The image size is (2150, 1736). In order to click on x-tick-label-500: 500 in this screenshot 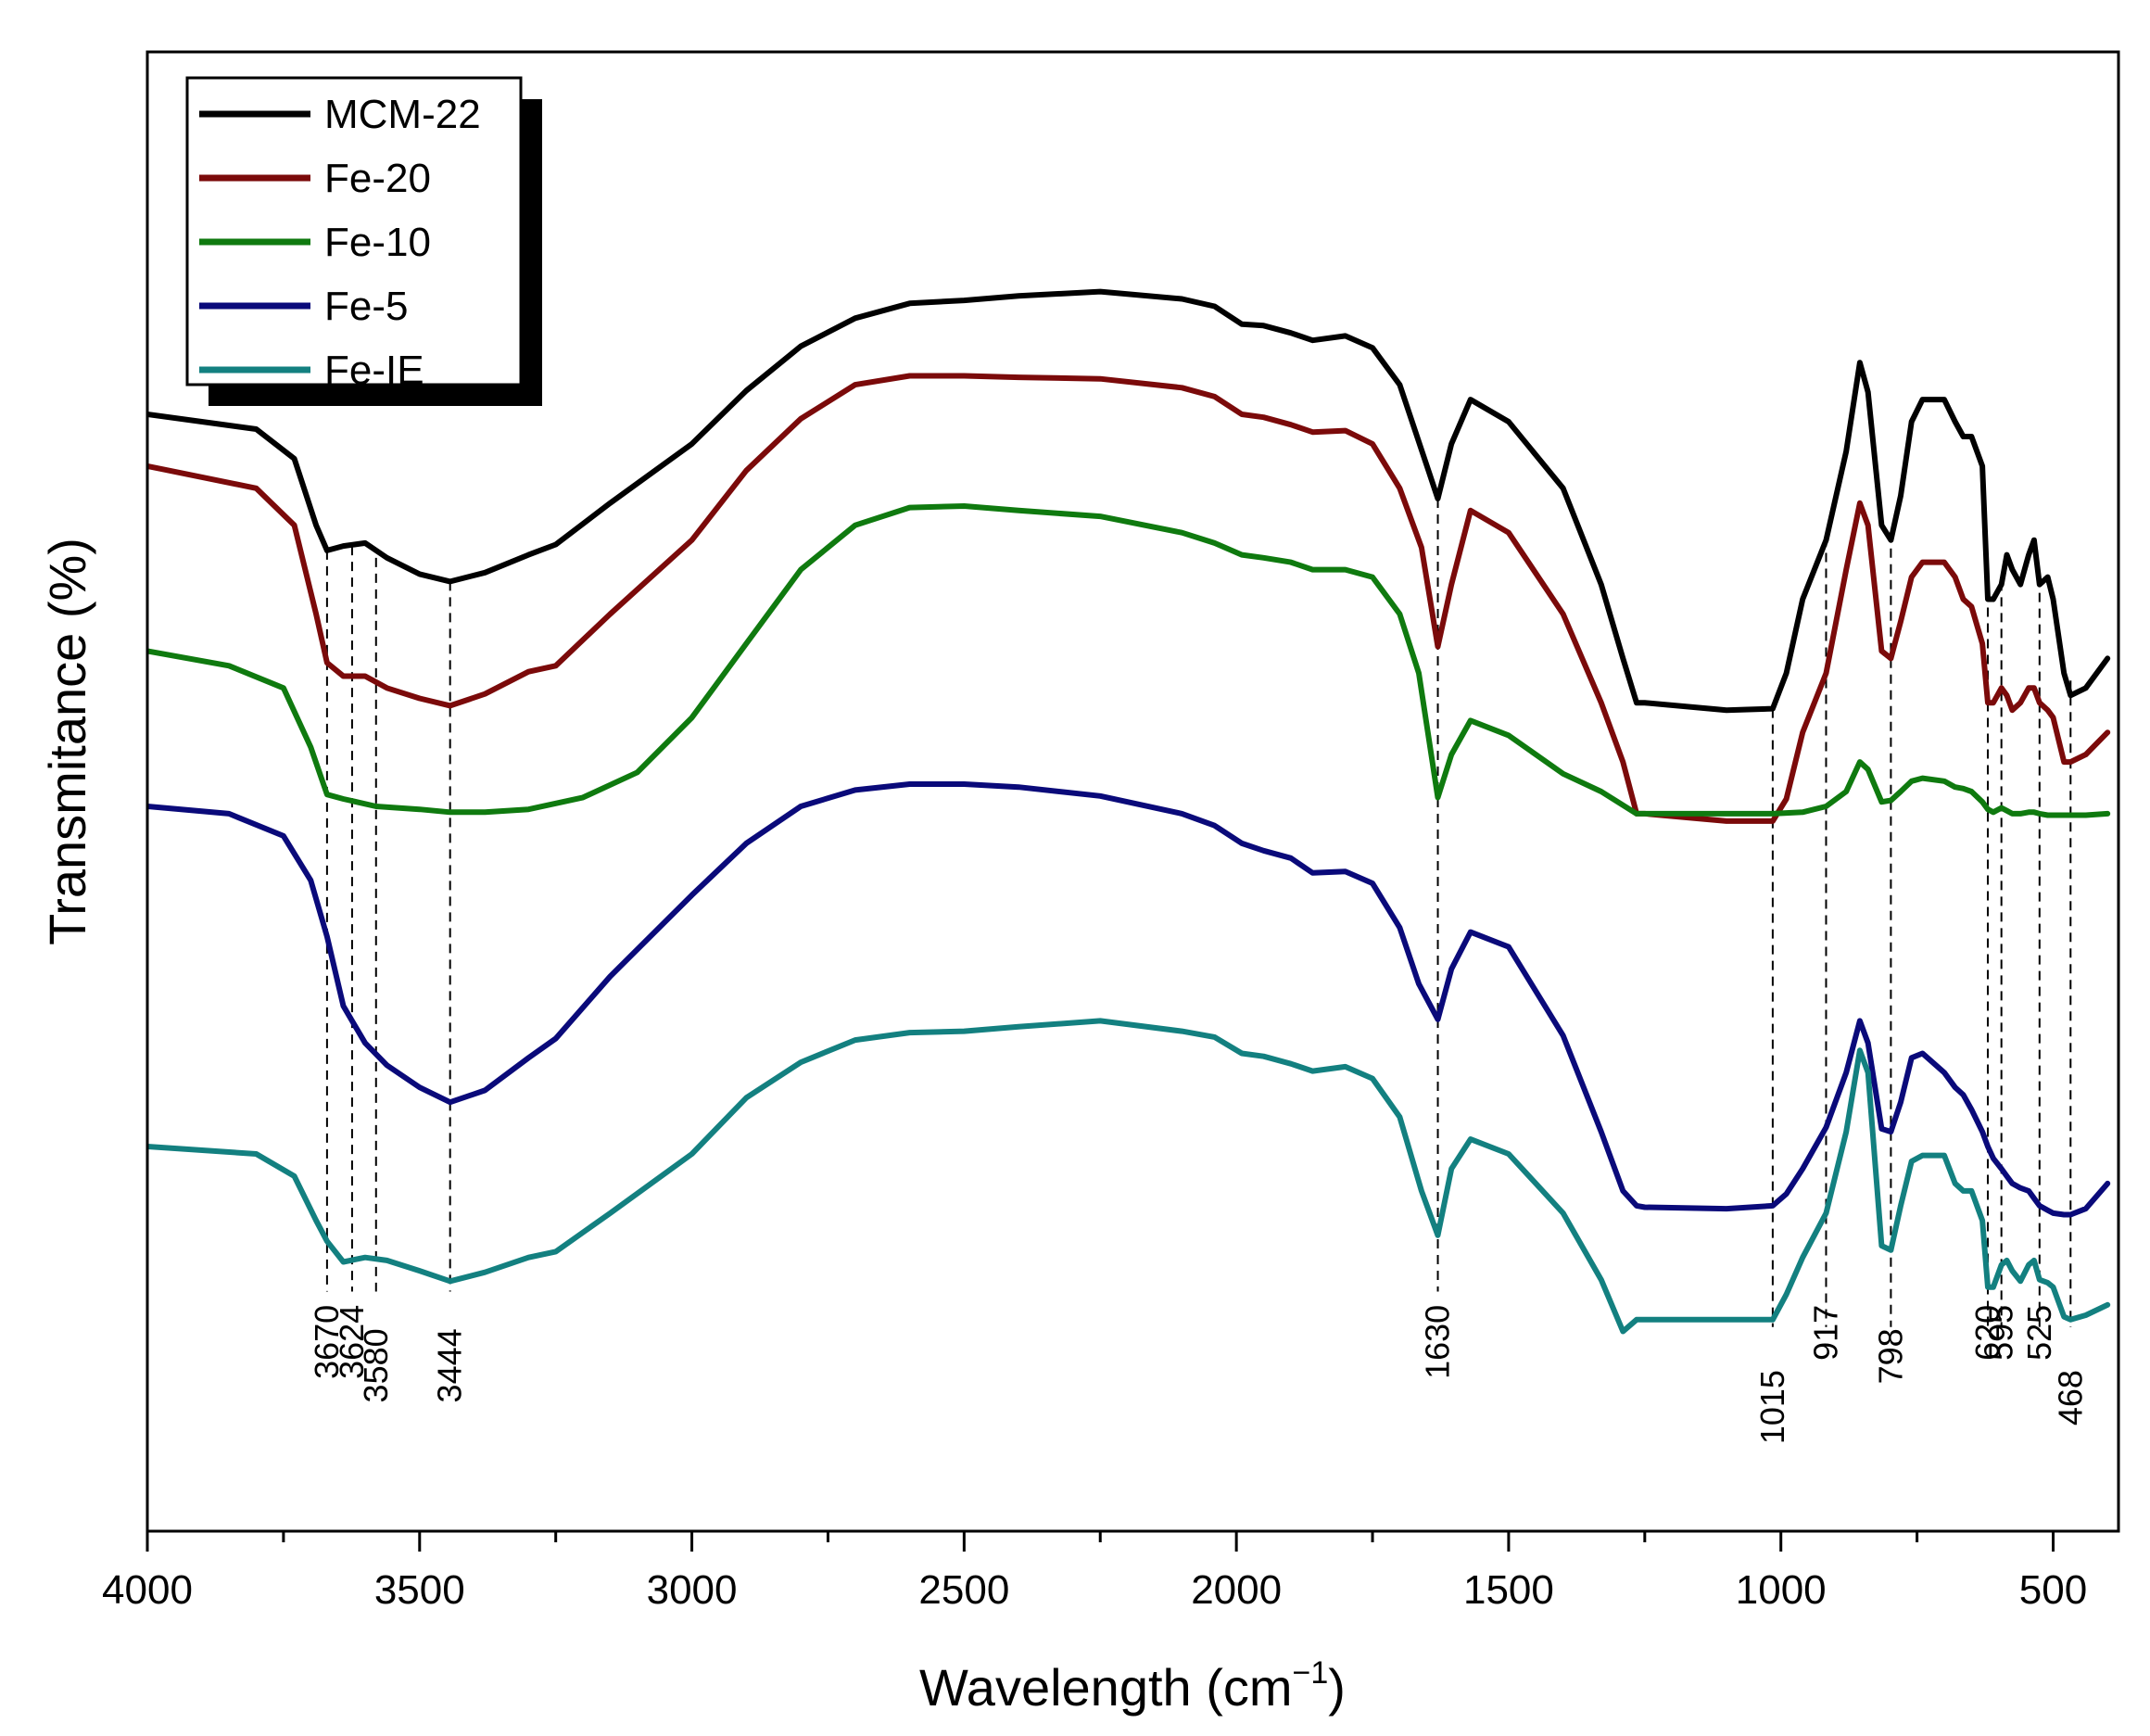, I will do `click(2053, 1590)`.